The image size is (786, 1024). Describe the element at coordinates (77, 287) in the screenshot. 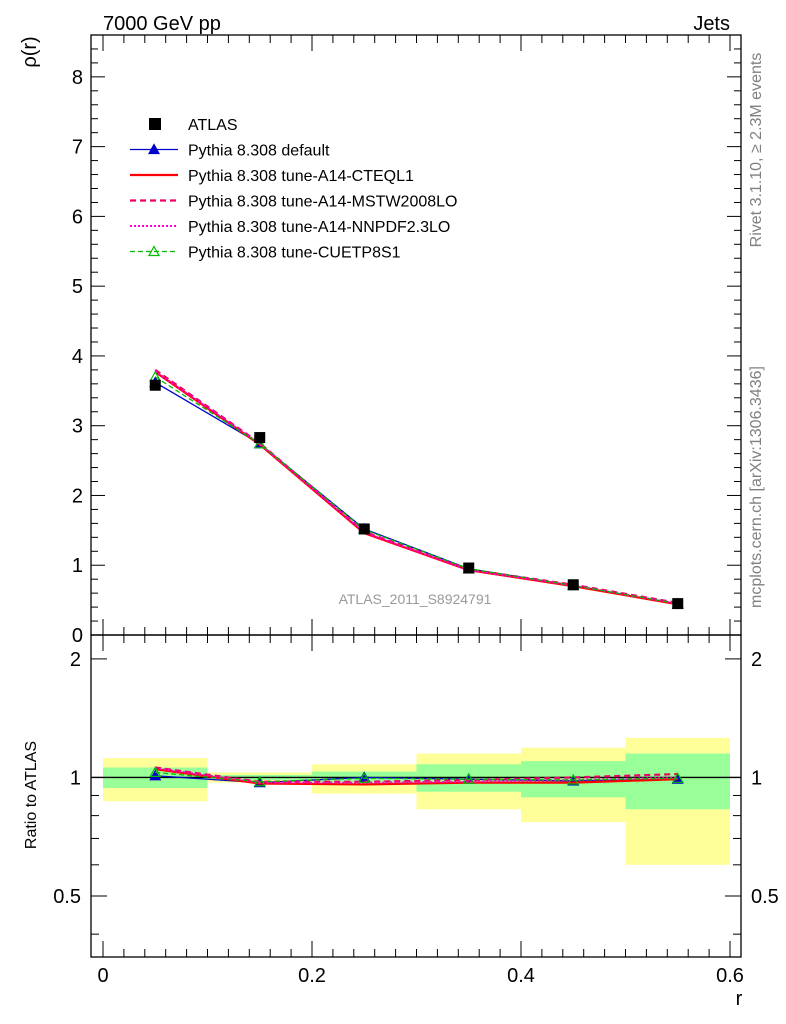

I see `main-y-tick-label: 5` at that location.